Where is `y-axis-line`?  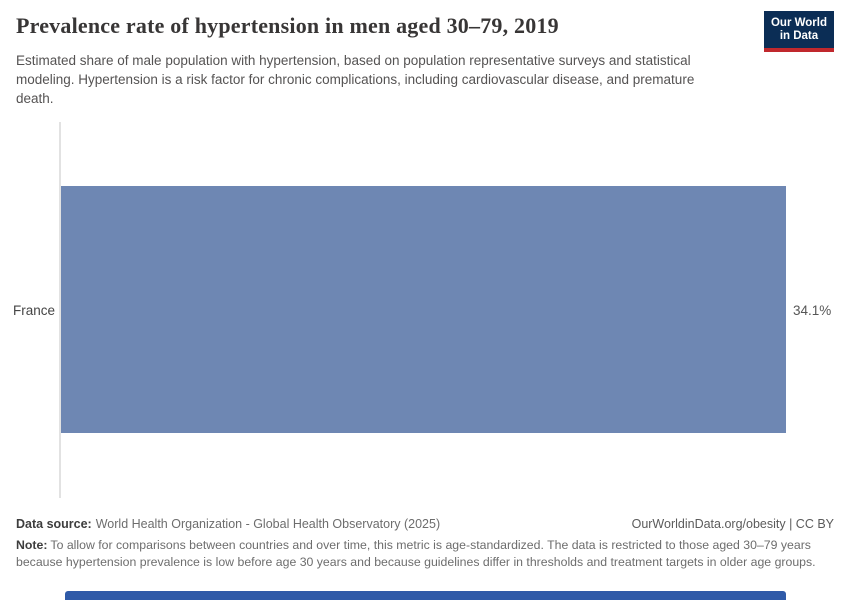
y-axis-line is located at coordinates (60, 310).